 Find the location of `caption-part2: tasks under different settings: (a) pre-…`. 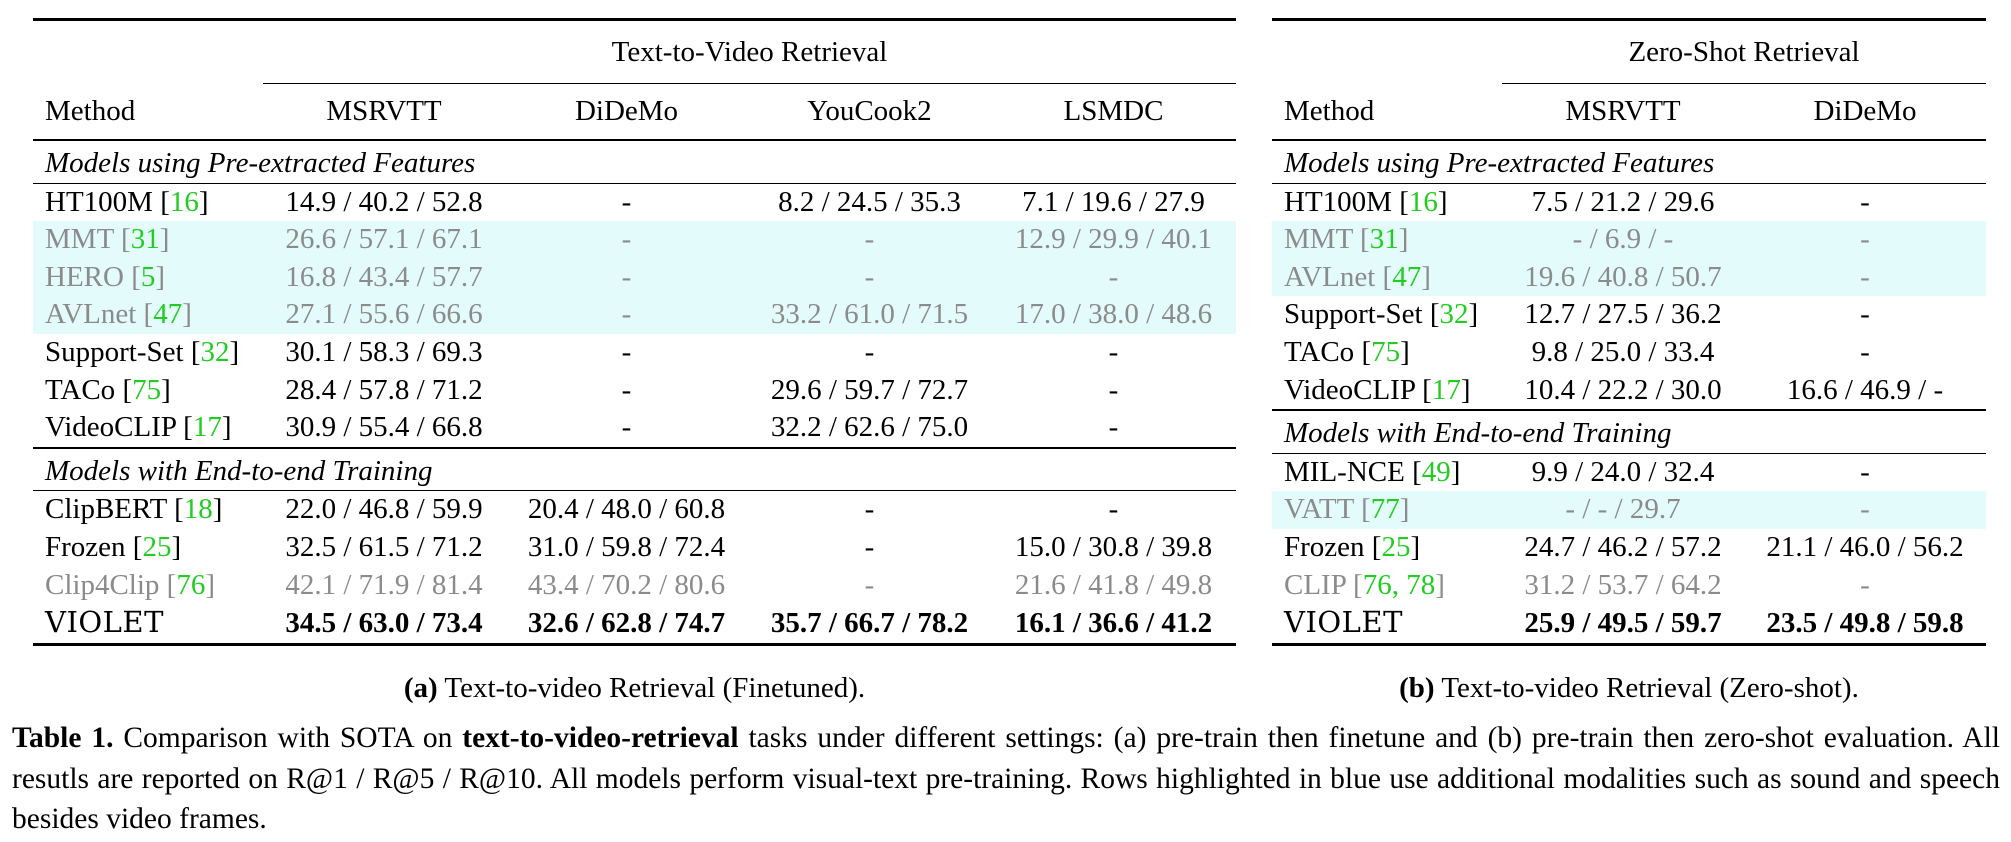

caption-part2: tasks under different settings: (a) pre-… is located at coordinates (1006, 778).